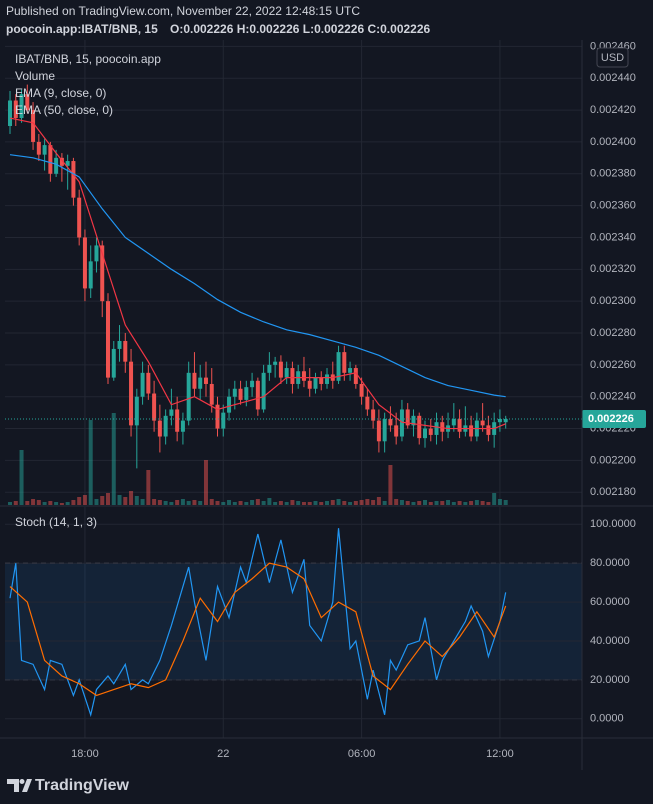  I want to click on y-tick-label: 0.002260, so click(613, 365).